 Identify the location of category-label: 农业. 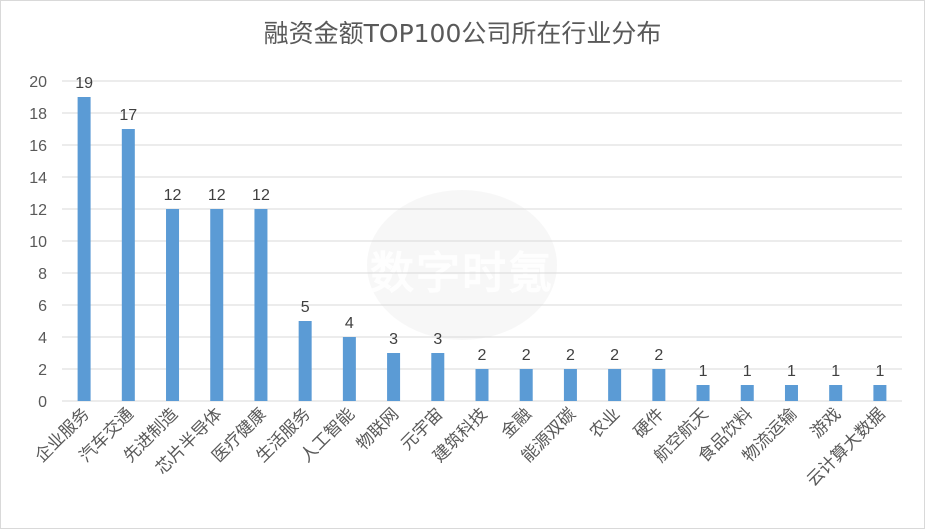
(605, 423).